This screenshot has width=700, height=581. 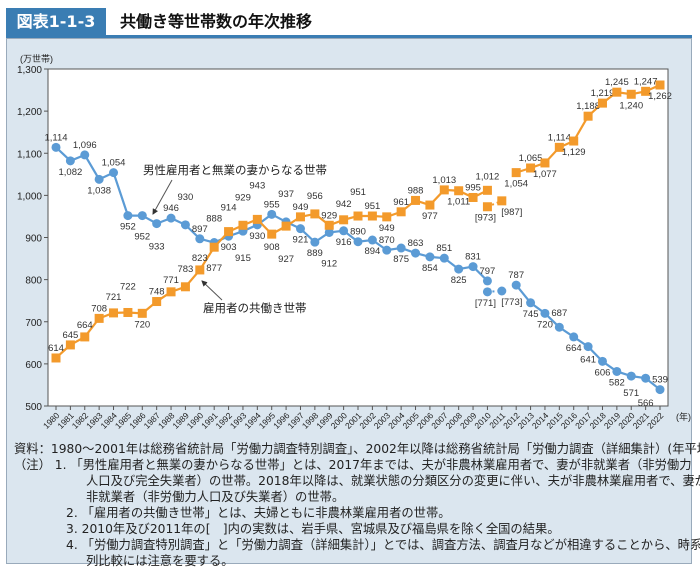 I want to click on dual-income-series-data-label: 1,114, so click(x=559, y=137).